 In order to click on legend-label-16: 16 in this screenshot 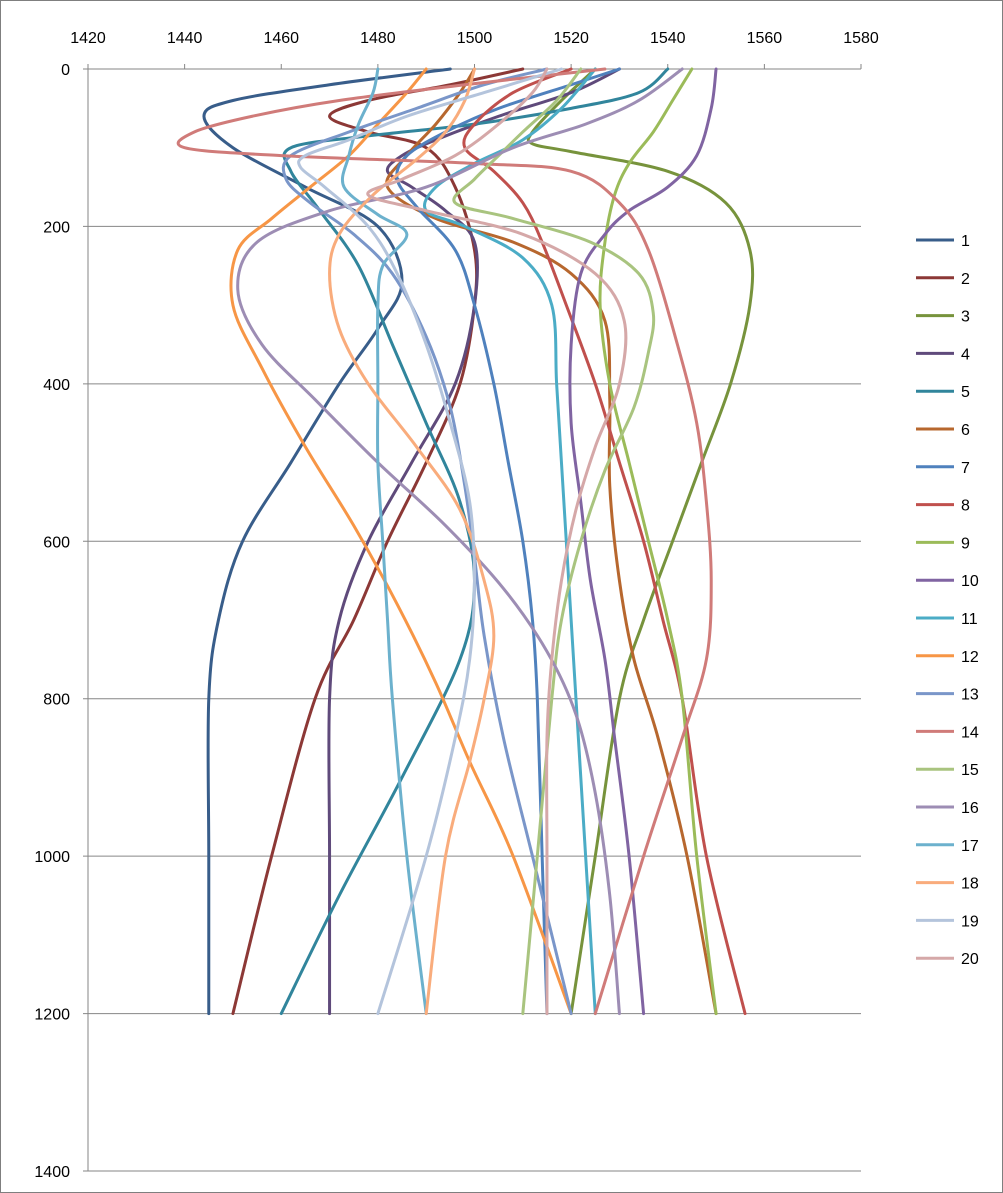, I will do `click(970, 808)`.